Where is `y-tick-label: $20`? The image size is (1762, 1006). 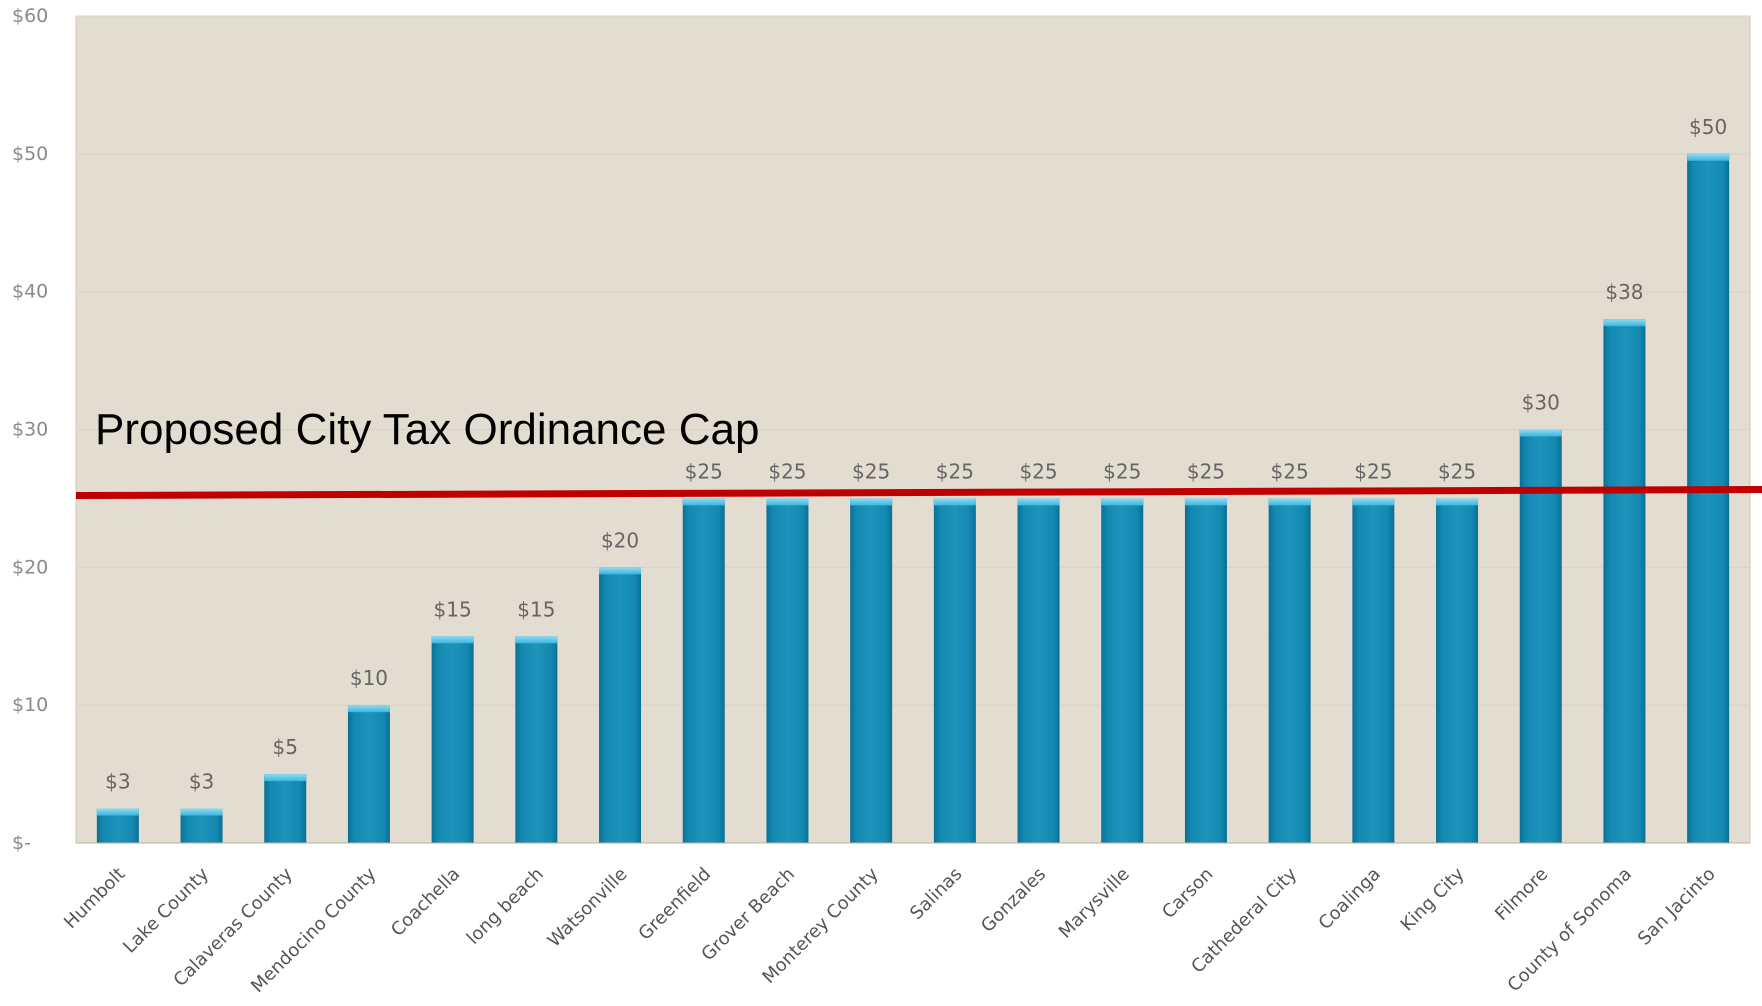
y-tick-label: $20 is located at coordinates (30, 567).